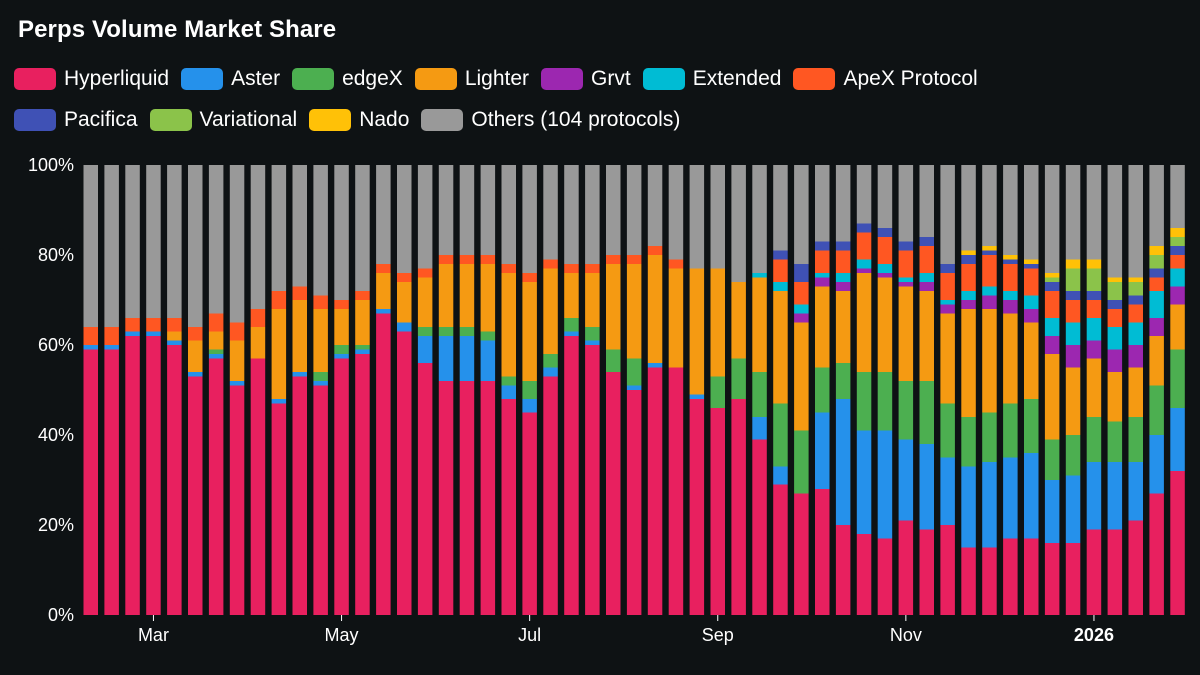 The height and width of the screenshot is (675, 1200). Describe the element at coordinates (76, 120) in the screenshot. I see `legend-item-pacifica: Pacifica` at that location.